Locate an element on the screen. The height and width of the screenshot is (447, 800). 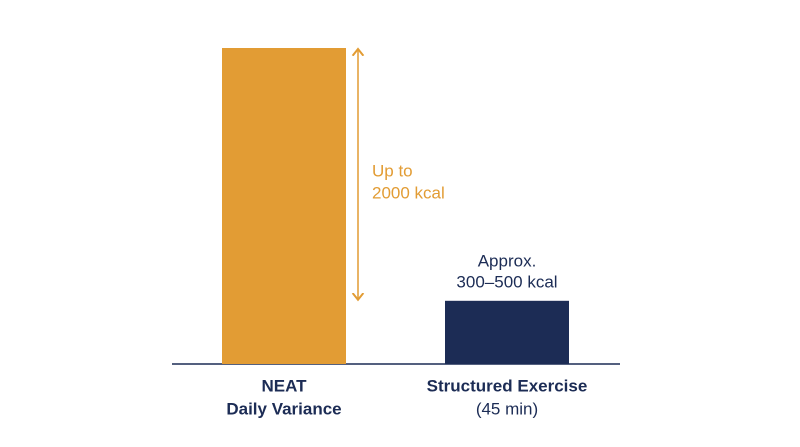
value-label: Up to is located at coordinates (392, 170).